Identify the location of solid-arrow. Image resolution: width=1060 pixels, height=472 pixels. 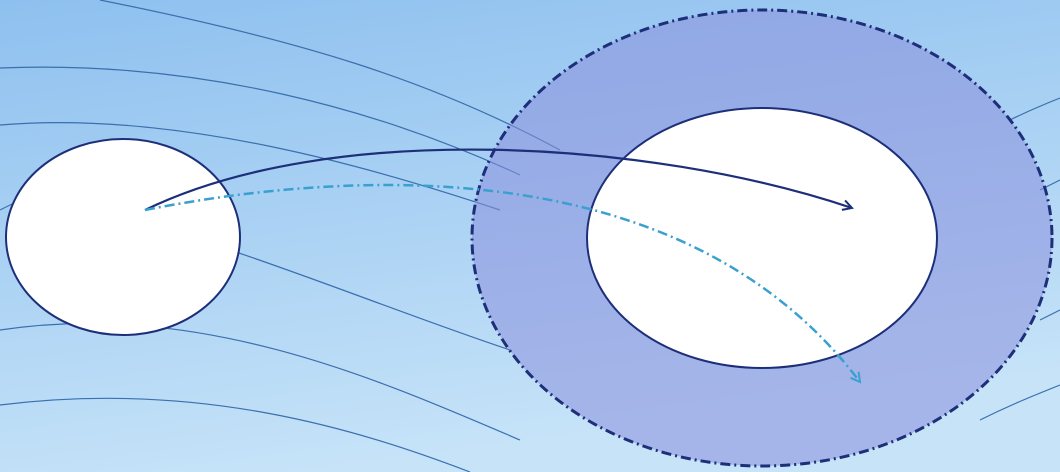
(498, 179).